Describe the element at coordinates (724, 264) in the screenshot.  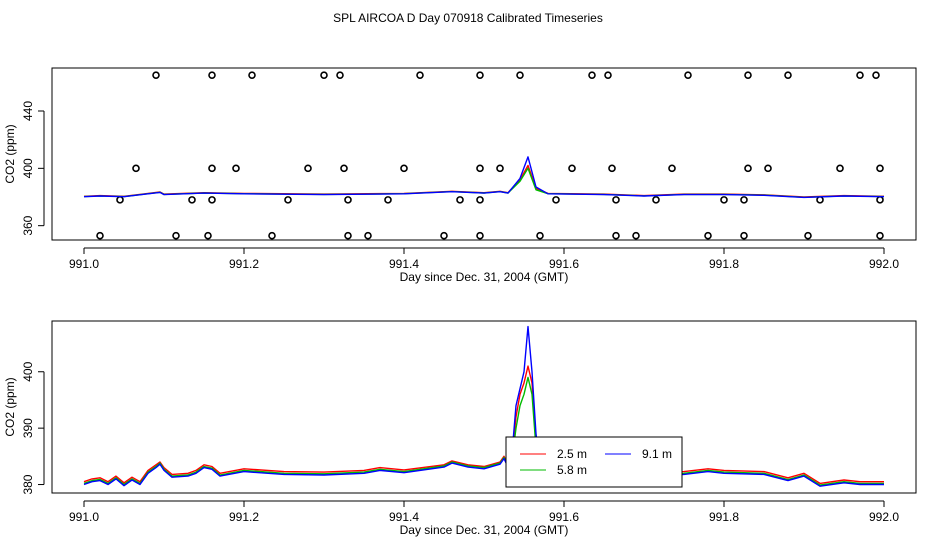
I see `top-x-tick-label: 991.8` at that location.